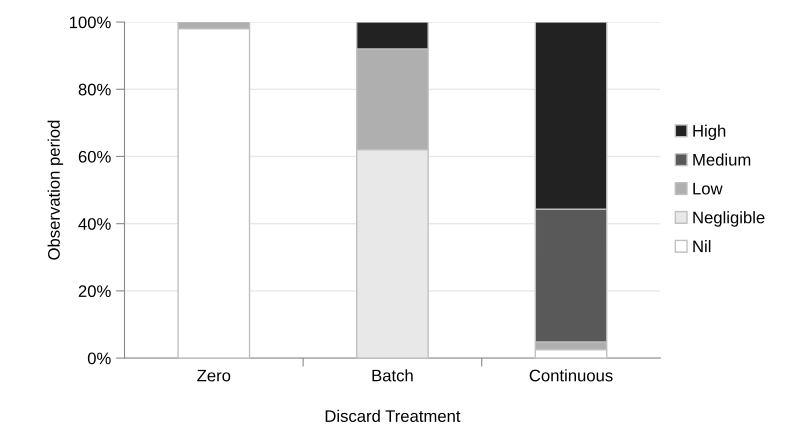  I want to click on x-tick-label: Batch, so click(392, 375).